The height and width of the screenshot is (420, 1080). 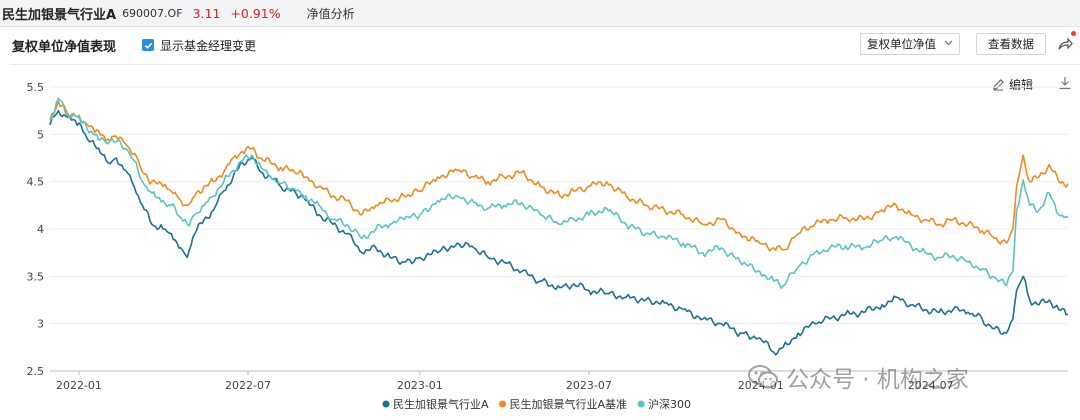 I want to click on section-title: 复权单位净值表现, so click(x=64, y=47).